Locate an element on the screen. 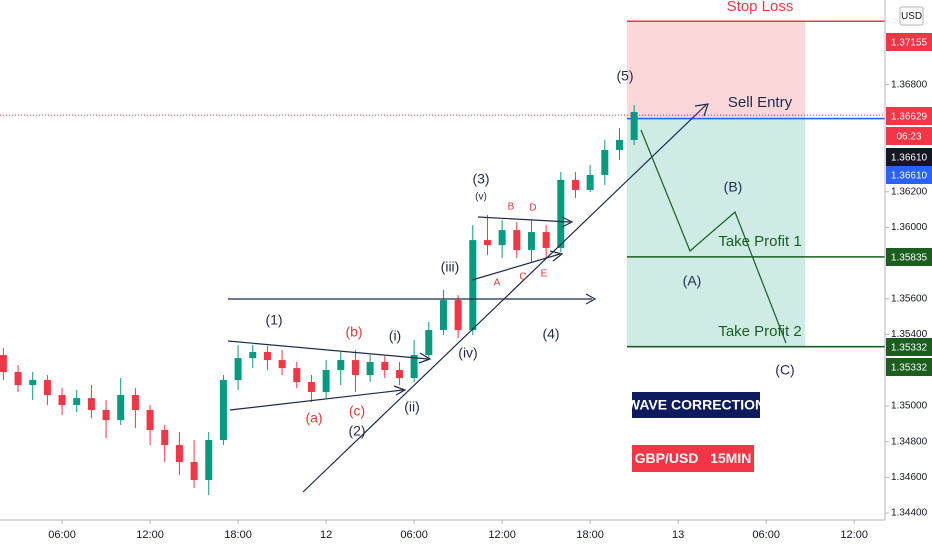 The image size is (932, 550). wave-label: E is located at coordinates (544, 274).